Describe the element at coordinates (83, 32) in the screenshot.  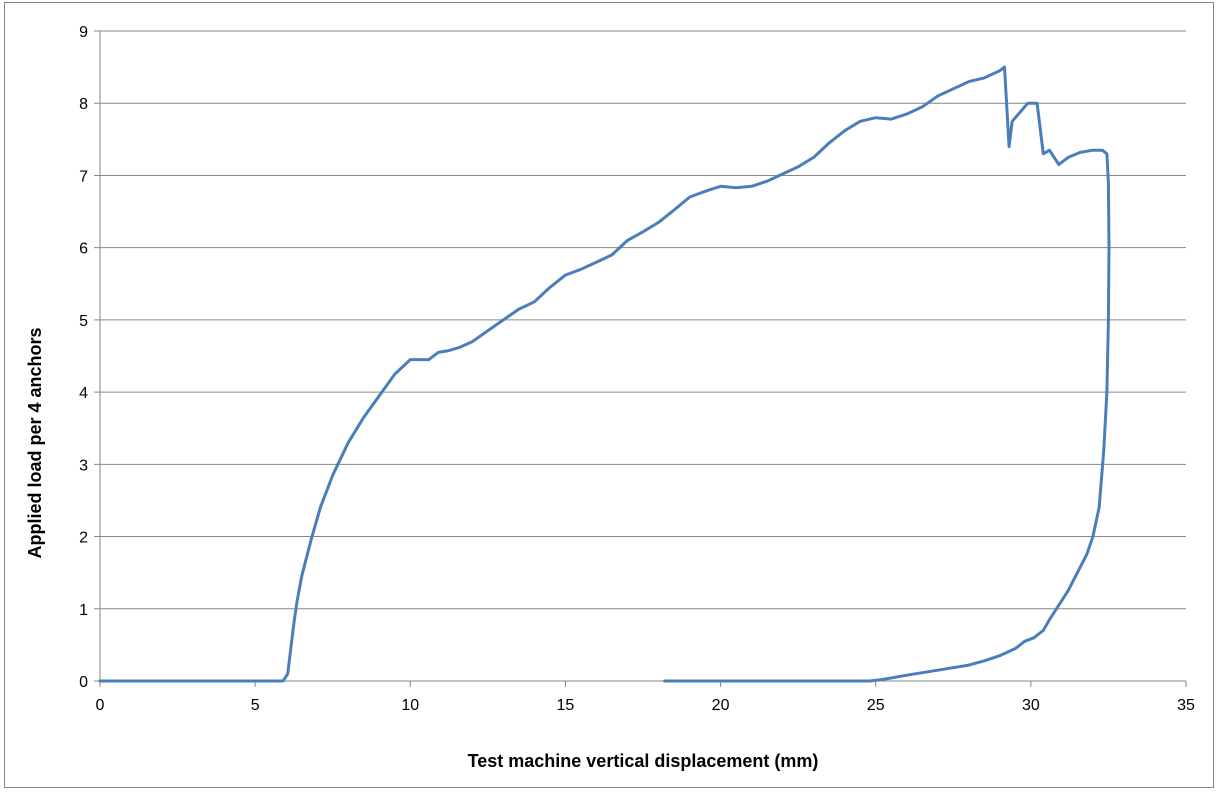
I see `y-tick-label: 9` at that location.